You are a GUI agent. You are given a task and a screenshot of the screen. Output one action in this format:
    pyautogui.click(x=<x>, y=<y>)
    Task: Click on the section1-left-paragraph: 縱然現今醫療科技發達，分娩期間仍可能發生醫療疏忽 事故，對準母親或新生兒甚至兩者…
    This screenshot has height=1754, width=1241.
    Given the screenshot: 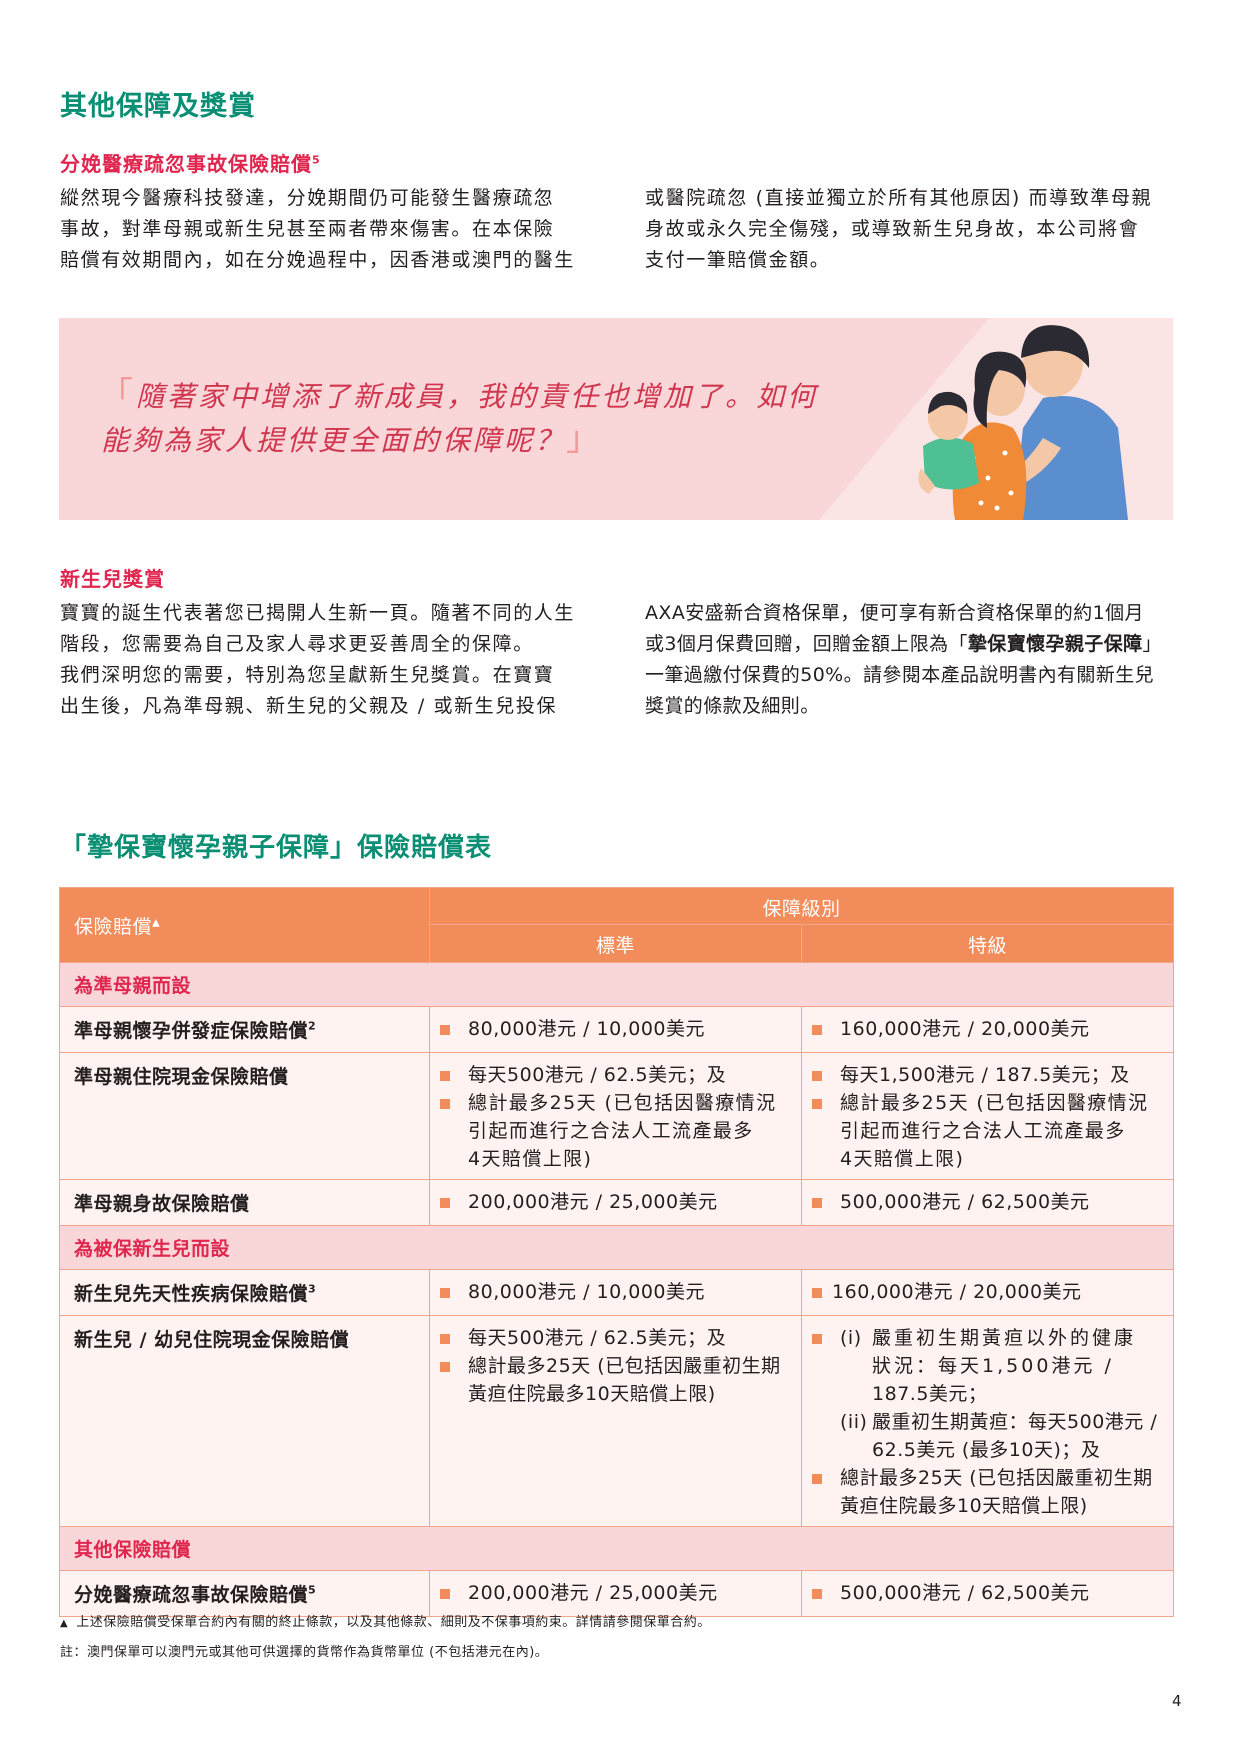 What is the action you would take?
    pyautogui.click(x=318, y=229)
    